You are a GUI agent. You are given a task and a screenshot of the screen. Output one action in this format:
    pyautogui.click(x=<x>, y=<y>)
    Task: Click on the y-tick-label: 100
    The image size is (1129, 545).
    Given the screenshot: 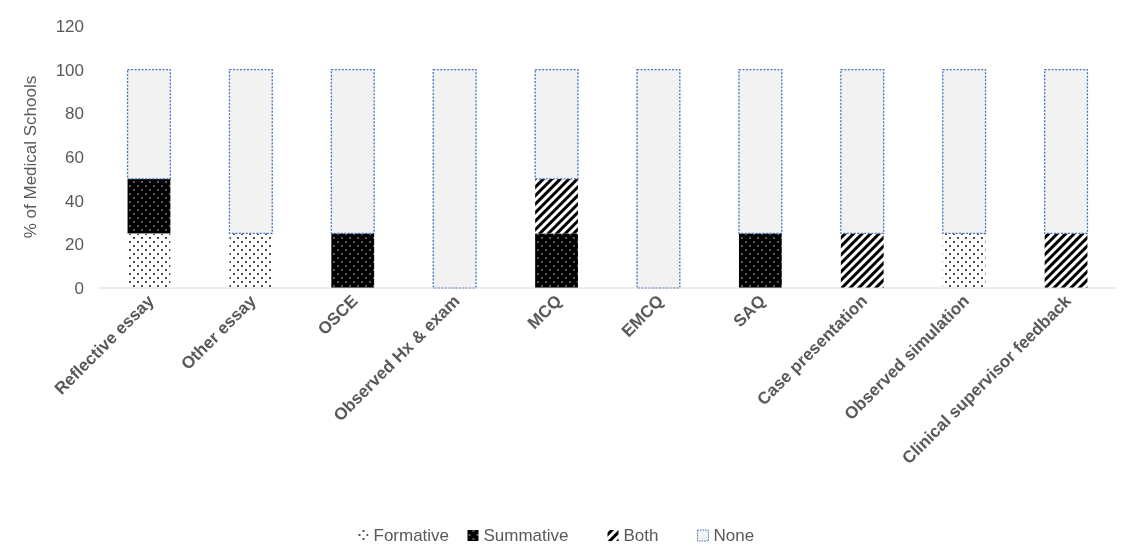 What is the action you would take?
    pyautogui.click(x=69, y=70)
    